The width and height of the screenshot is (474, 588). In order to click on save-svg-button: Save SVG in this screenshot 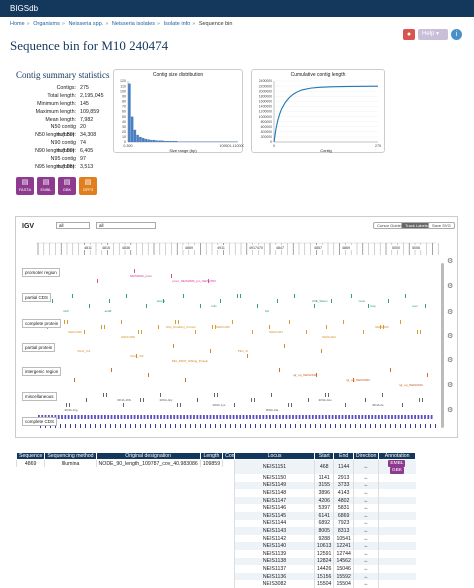, I will do `click(441, 225)`.